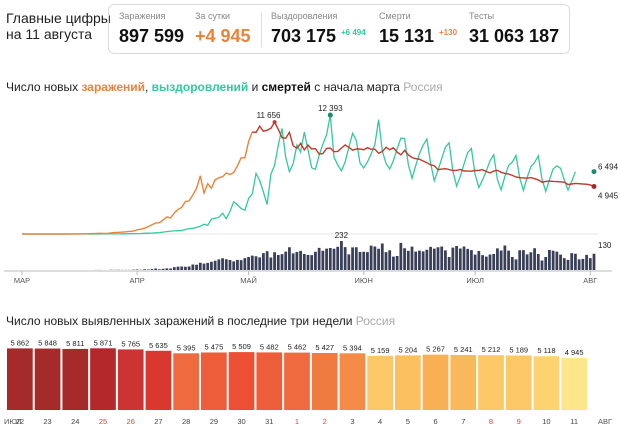 This screenshot has width=620, height=428. I want to click on day-label: 24, so click(75, 421).